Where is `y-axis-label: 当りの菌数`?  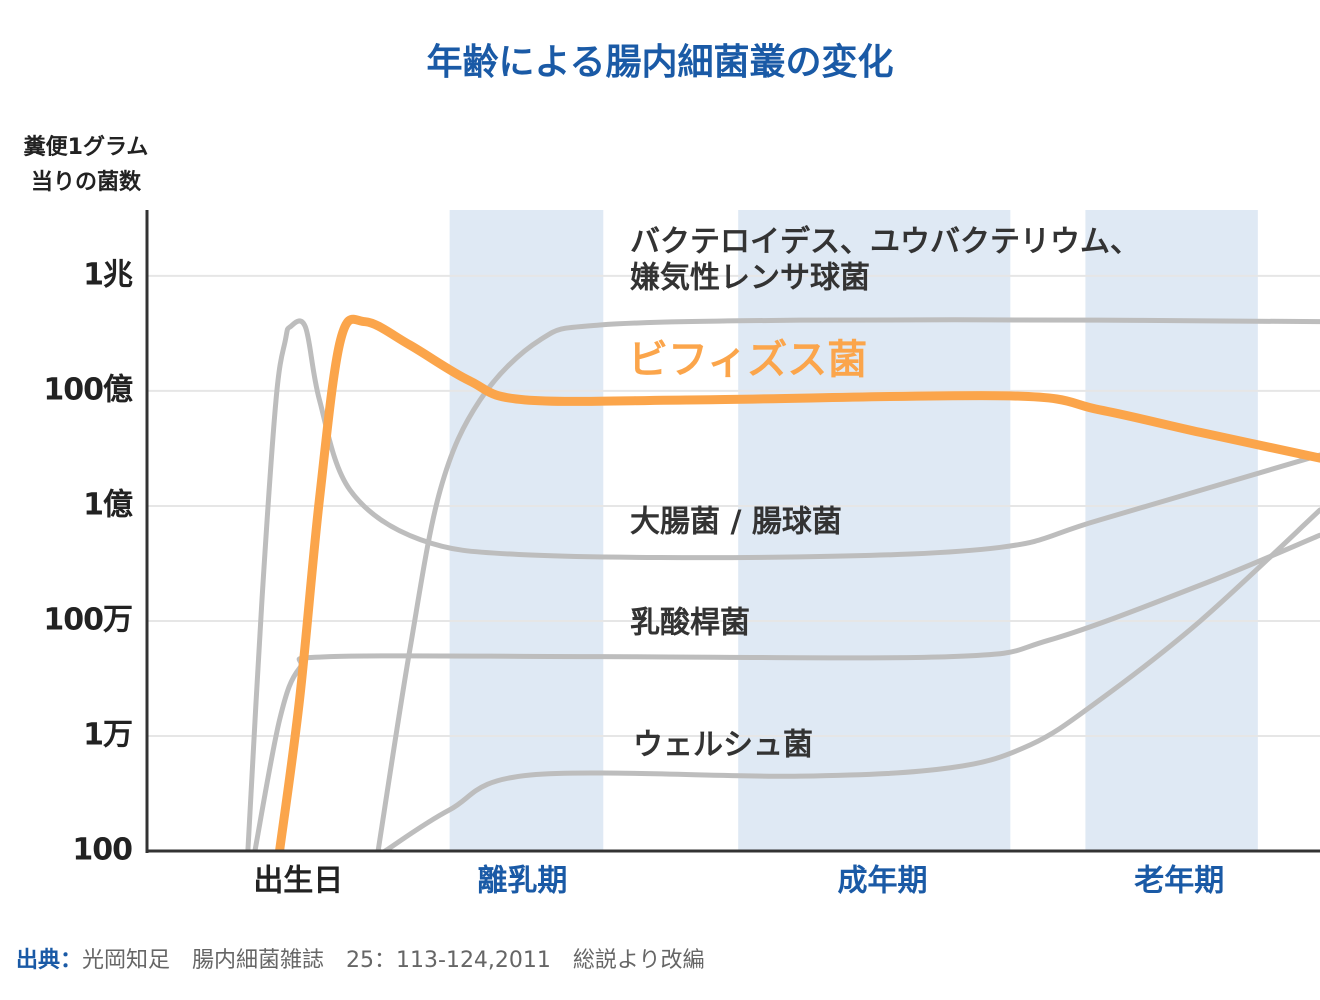
y-axis-label: 当りの菌数 is located at coordinates (86, 182).